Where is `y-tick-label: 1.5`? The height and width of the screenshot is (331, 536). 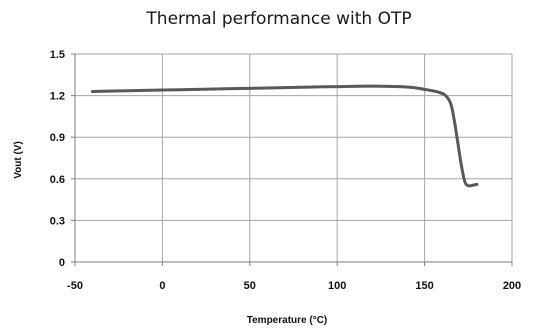
y-tick-label: 1.5 is located at coordinates (57, 55).